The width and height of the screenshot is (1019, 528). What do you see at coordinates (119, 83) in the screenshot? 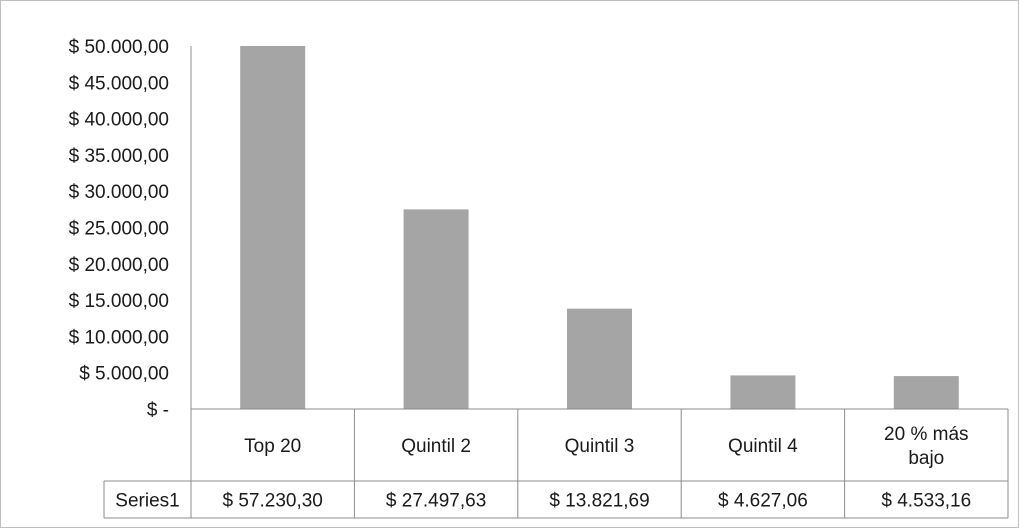
I see `y-tick-label: $ 45.000,00` at bounding box center [119, 83].